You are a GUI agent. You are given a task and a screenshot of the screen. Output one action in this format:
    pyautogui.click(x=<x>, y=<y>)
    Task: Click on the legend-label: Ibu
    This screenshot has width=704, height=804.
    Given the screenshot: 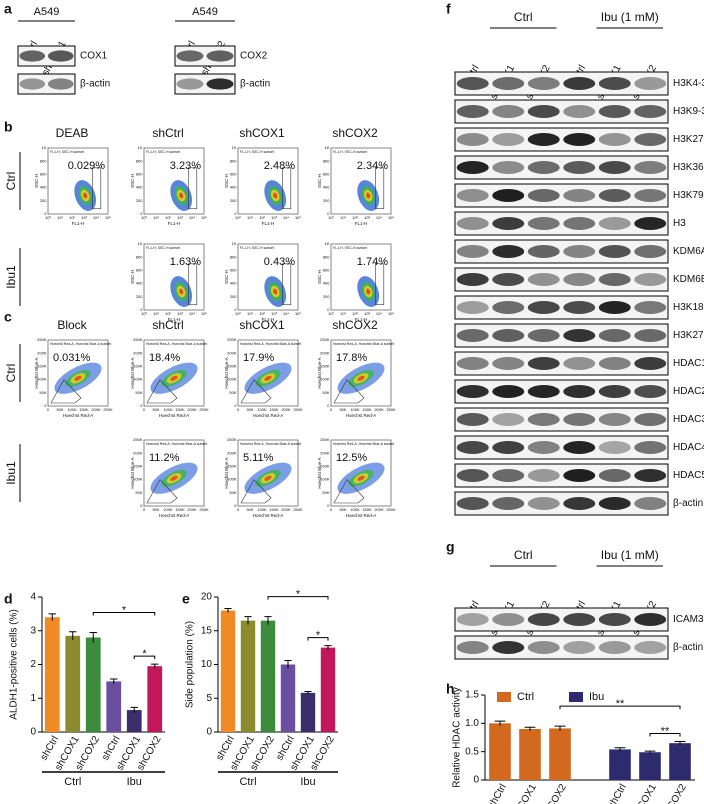 What is the action you would take?
    pyautogui.click(x=596, y=697)
    